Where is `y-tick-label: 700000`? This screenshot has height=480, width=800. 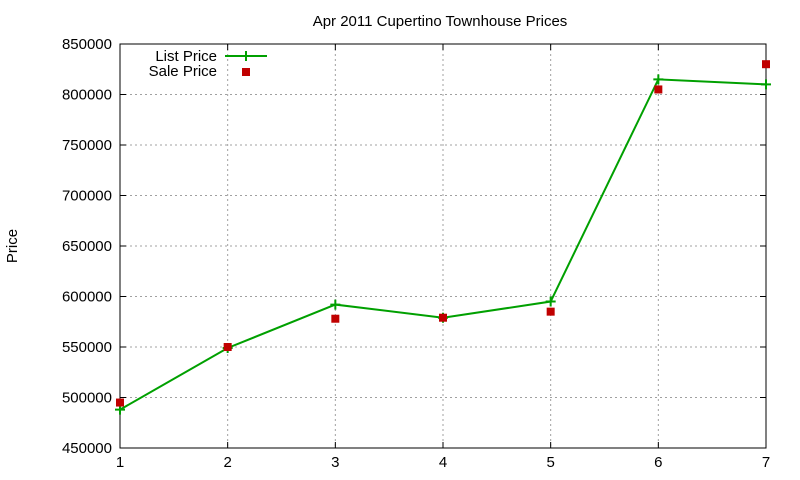
y-tick-label: 700000 is located at coordinates (87, 196).